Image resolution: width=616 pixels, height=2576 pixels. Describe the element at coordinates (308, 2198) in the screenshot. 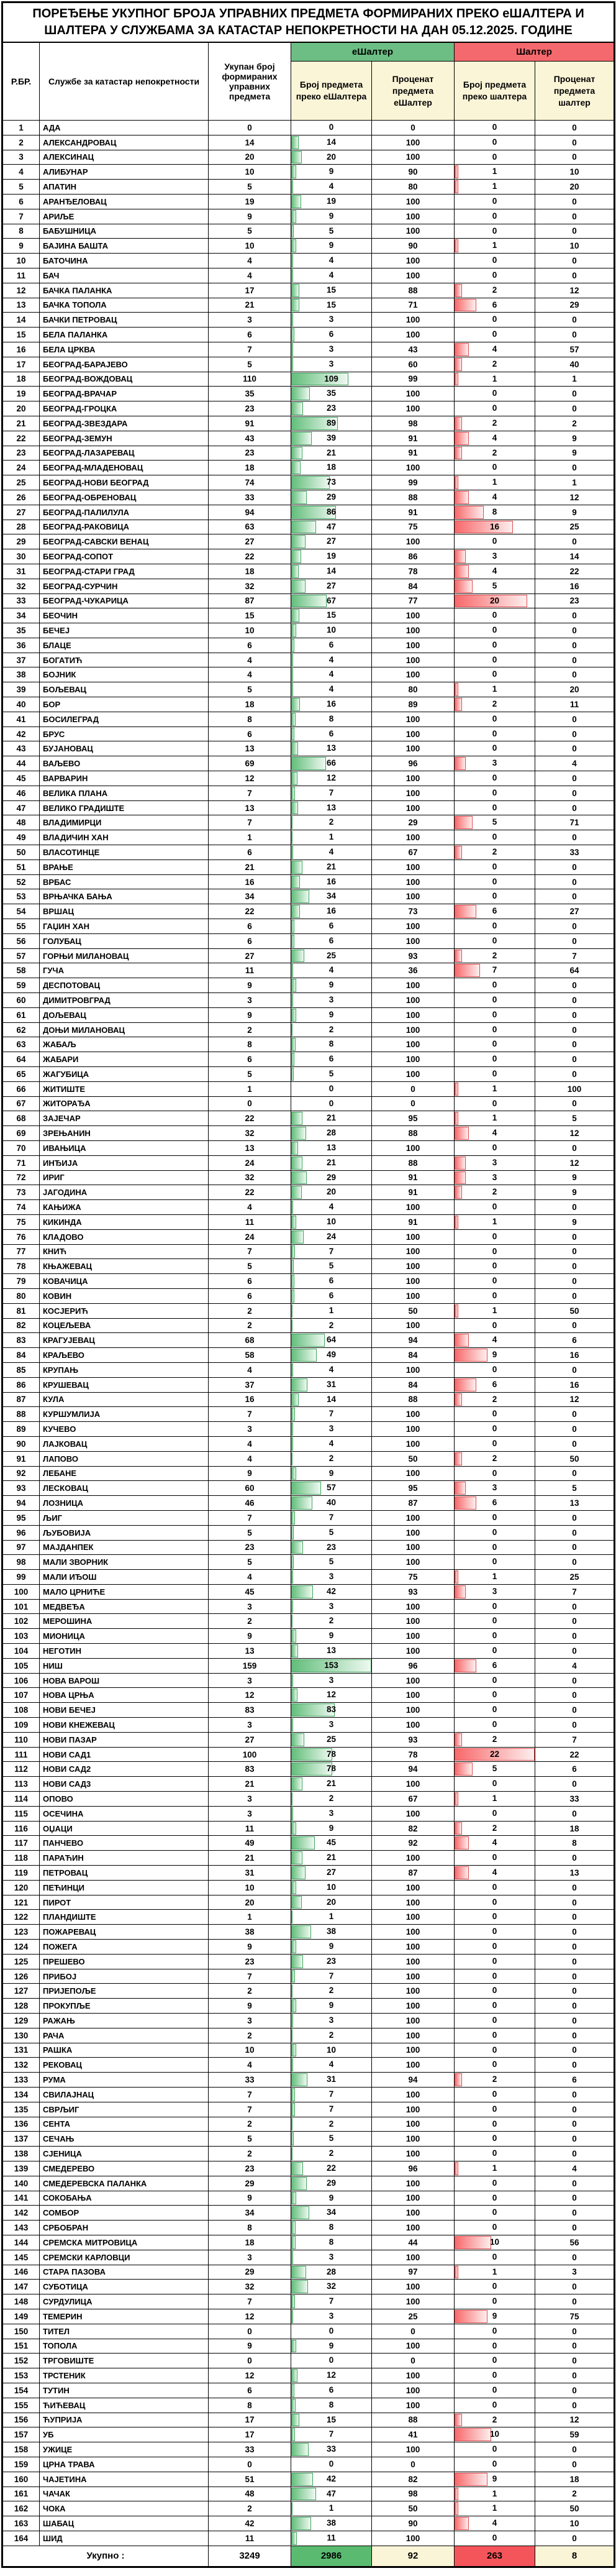

I see `table-row: 141 СОКОБАЊА 9 9 100 0 0` at that location.